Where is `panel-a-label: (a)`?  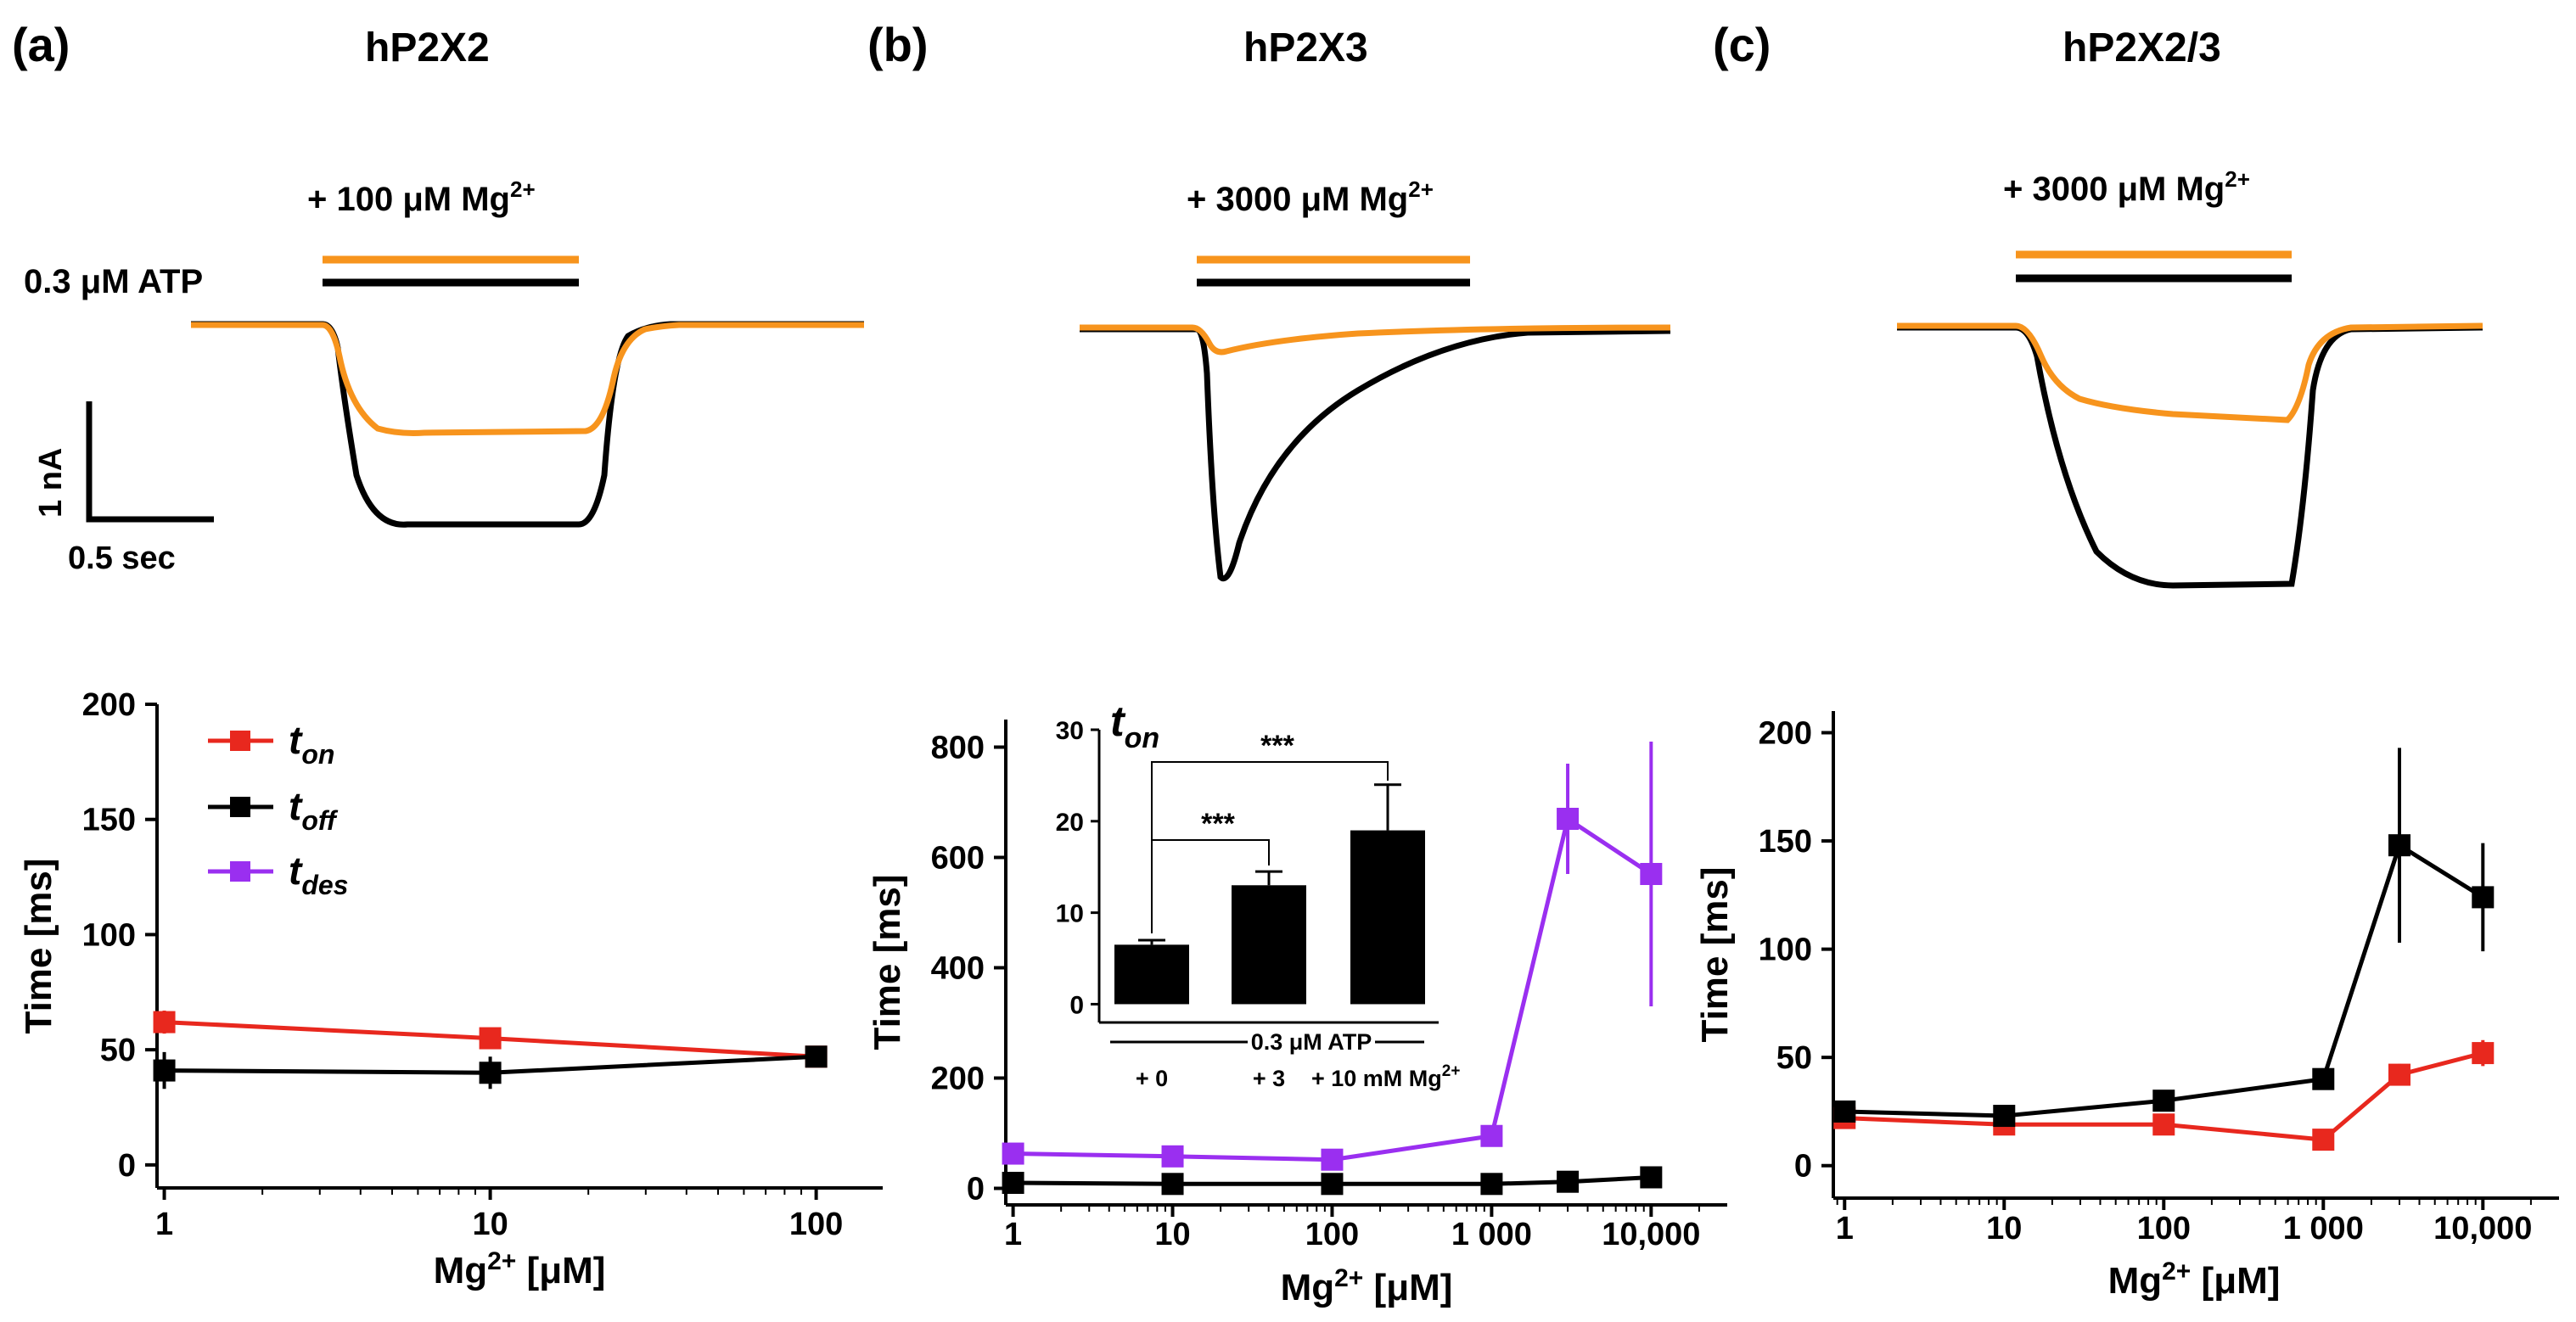
panel-a-label: (a) is located at coordinates (41, 44).